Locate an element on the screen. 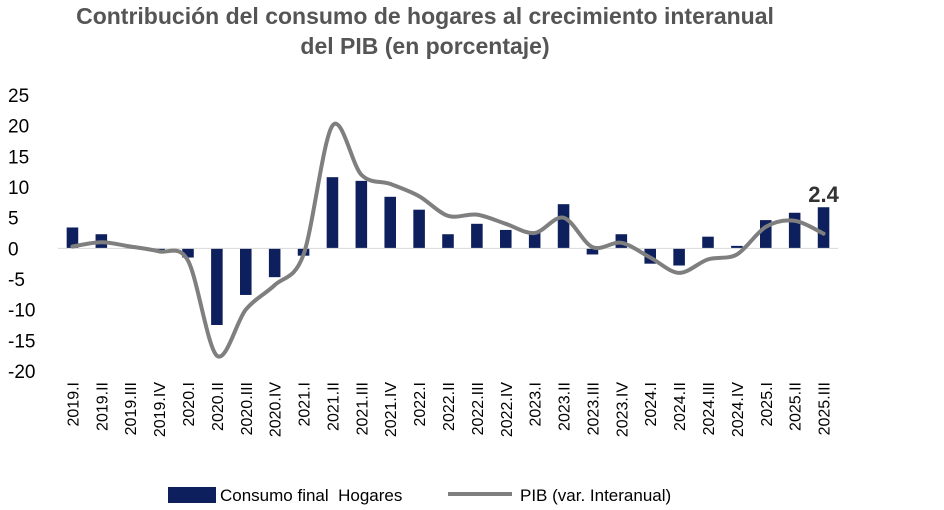 The height and width of the screenshot is (510, 944). x-tick-label-2021-ii: 2021.II is located at coordinates (333, 406).